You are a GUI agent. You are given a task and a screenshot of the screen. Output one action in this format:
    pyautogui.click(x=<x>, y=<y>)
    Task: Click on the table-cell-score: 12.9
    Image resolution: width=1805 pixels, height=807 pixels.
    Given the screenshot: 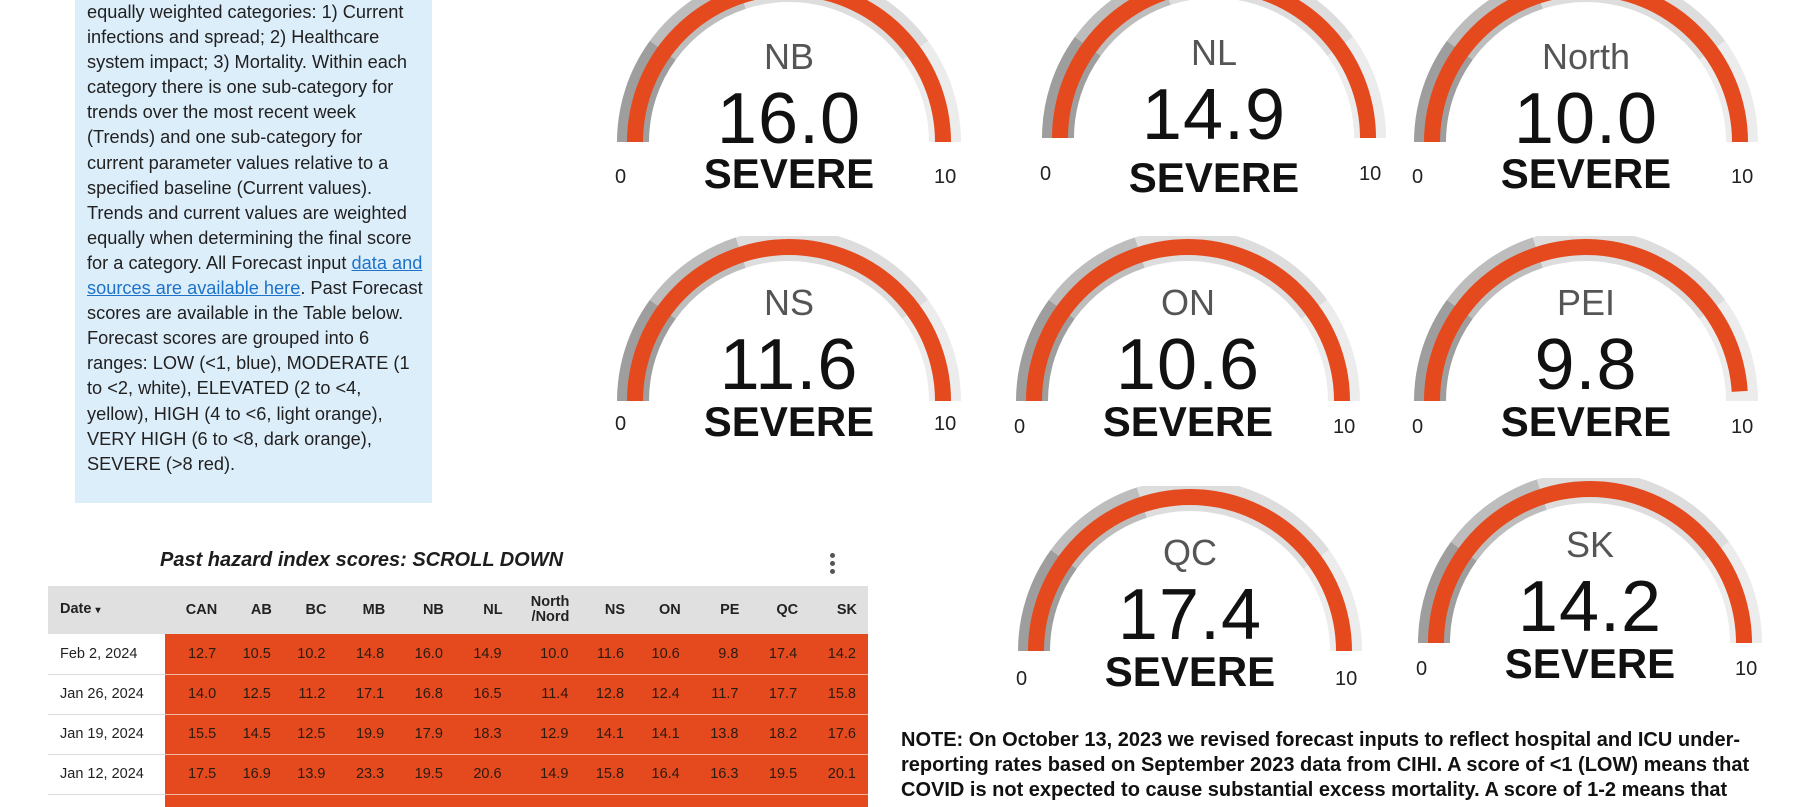 What is the action you would take?
    pyautogui.click(x=547, y=734)
    